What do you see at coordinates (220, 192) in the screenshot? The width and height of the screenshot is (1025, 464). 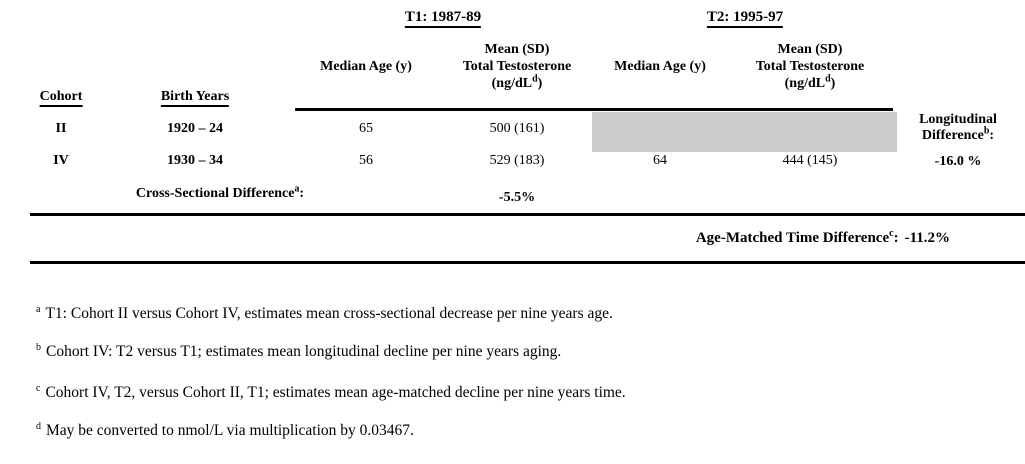 I see `cross-sectional-difference-label: Cross-Sectional Differencea:` at bounding box center [220, 192].